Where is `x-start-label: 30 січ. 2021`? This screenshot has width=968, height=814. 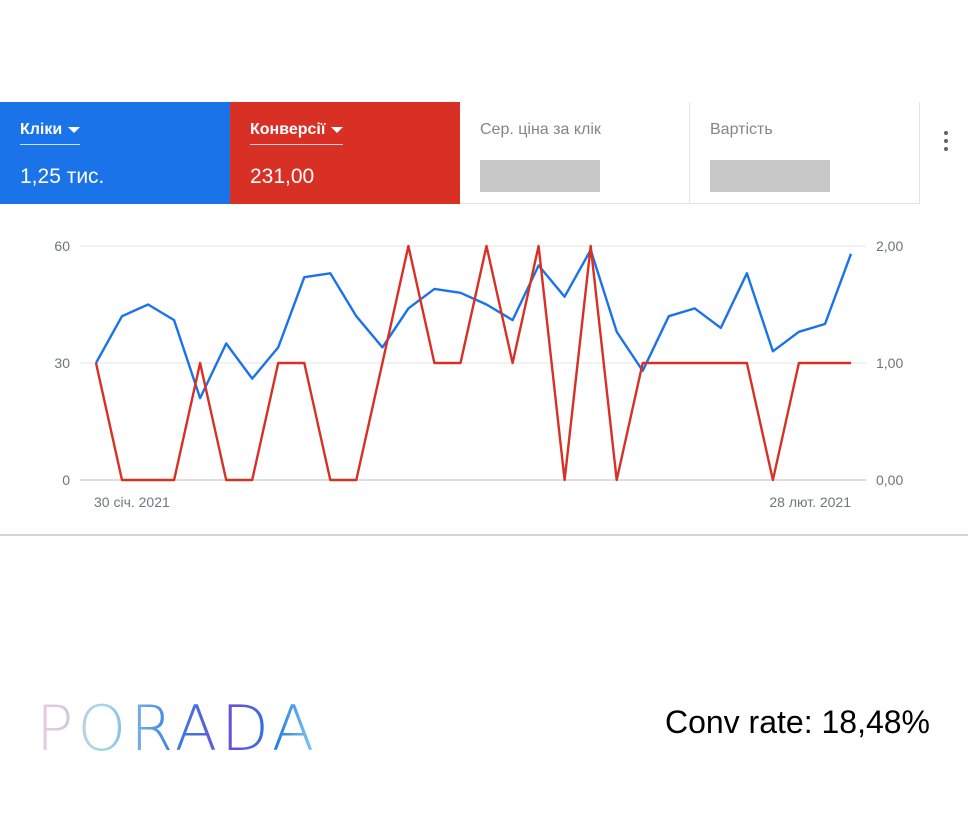
x-start-label: 30 січ. 2021 is located at coordinates (132, 502).